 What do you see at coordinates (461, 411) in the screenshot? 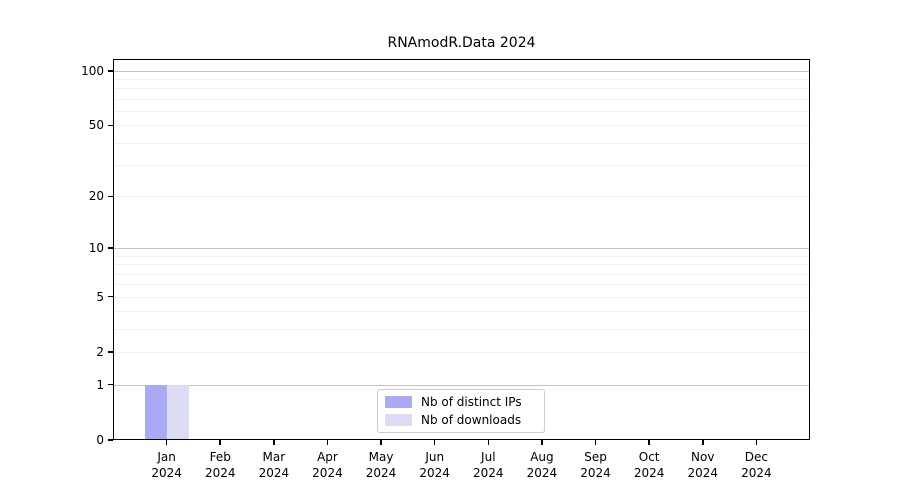
I see `legend: Nb of distinct IPs Nb of downloads` at bounding box center [461, 411].